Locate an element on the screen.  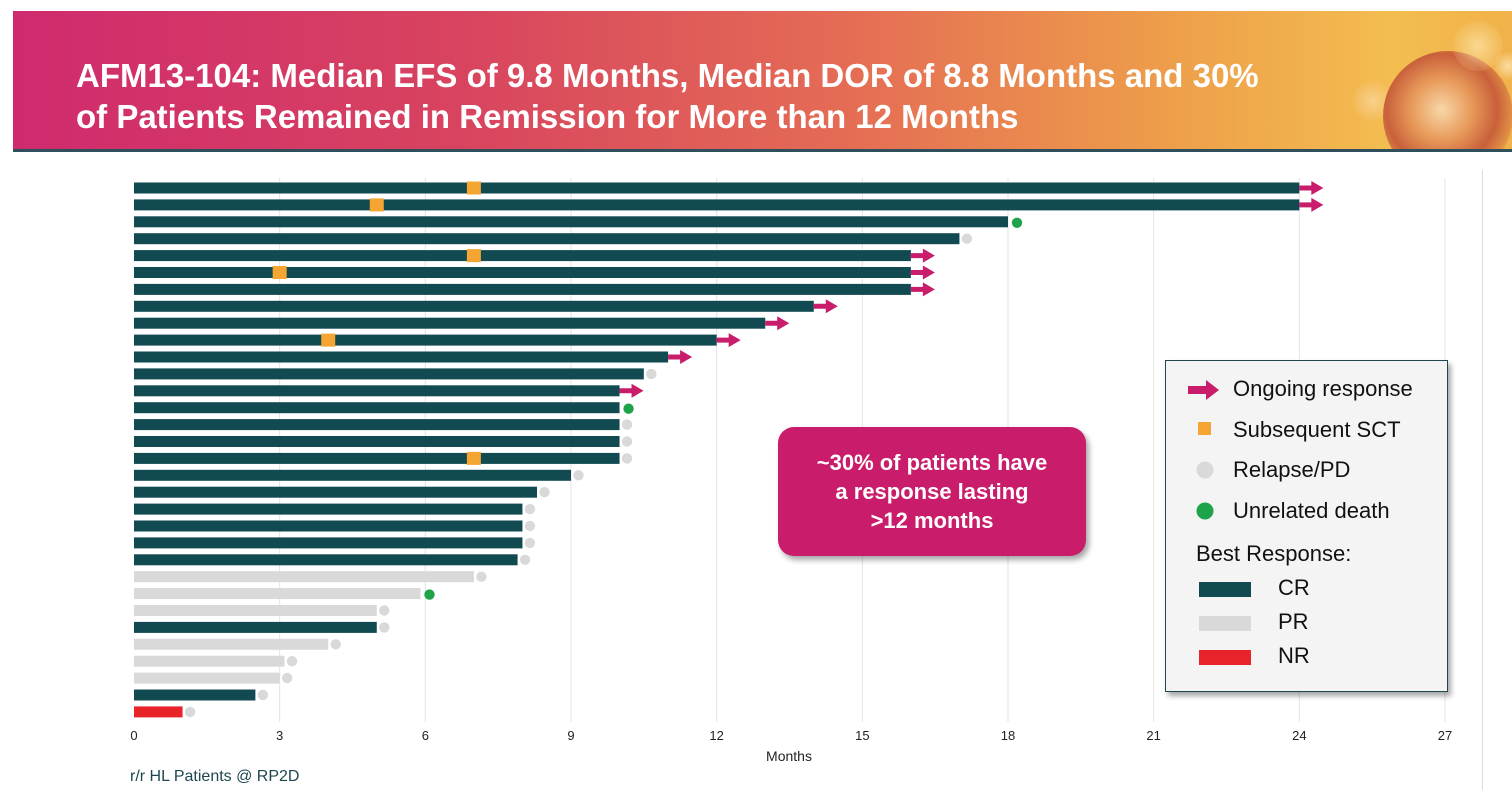
legend-label: PR is located at coordinates (1293, 621).